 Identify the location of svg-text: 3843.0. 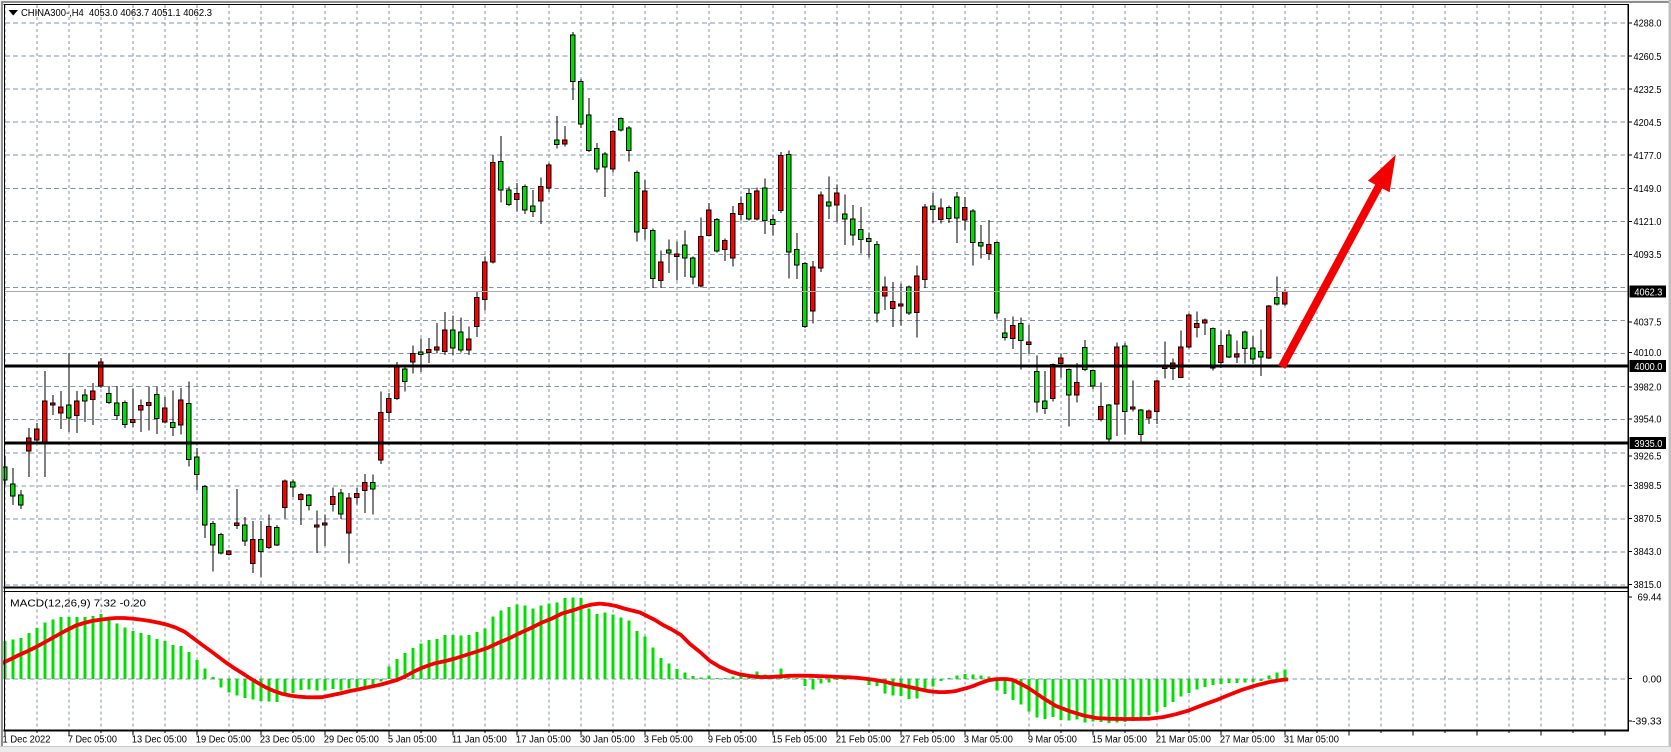
(1648, 552).